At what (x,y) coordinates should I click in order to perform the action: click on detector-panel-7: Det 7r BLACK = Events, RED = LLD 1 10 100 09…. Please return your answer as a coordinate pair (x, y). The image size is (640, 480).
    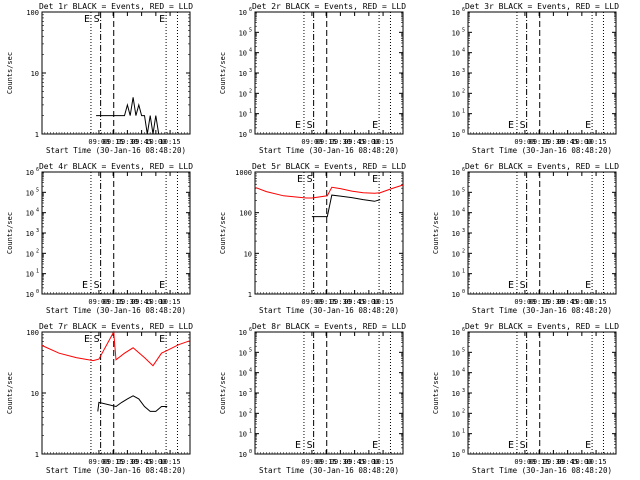
    Looking at the image, I should click on (99, 398).